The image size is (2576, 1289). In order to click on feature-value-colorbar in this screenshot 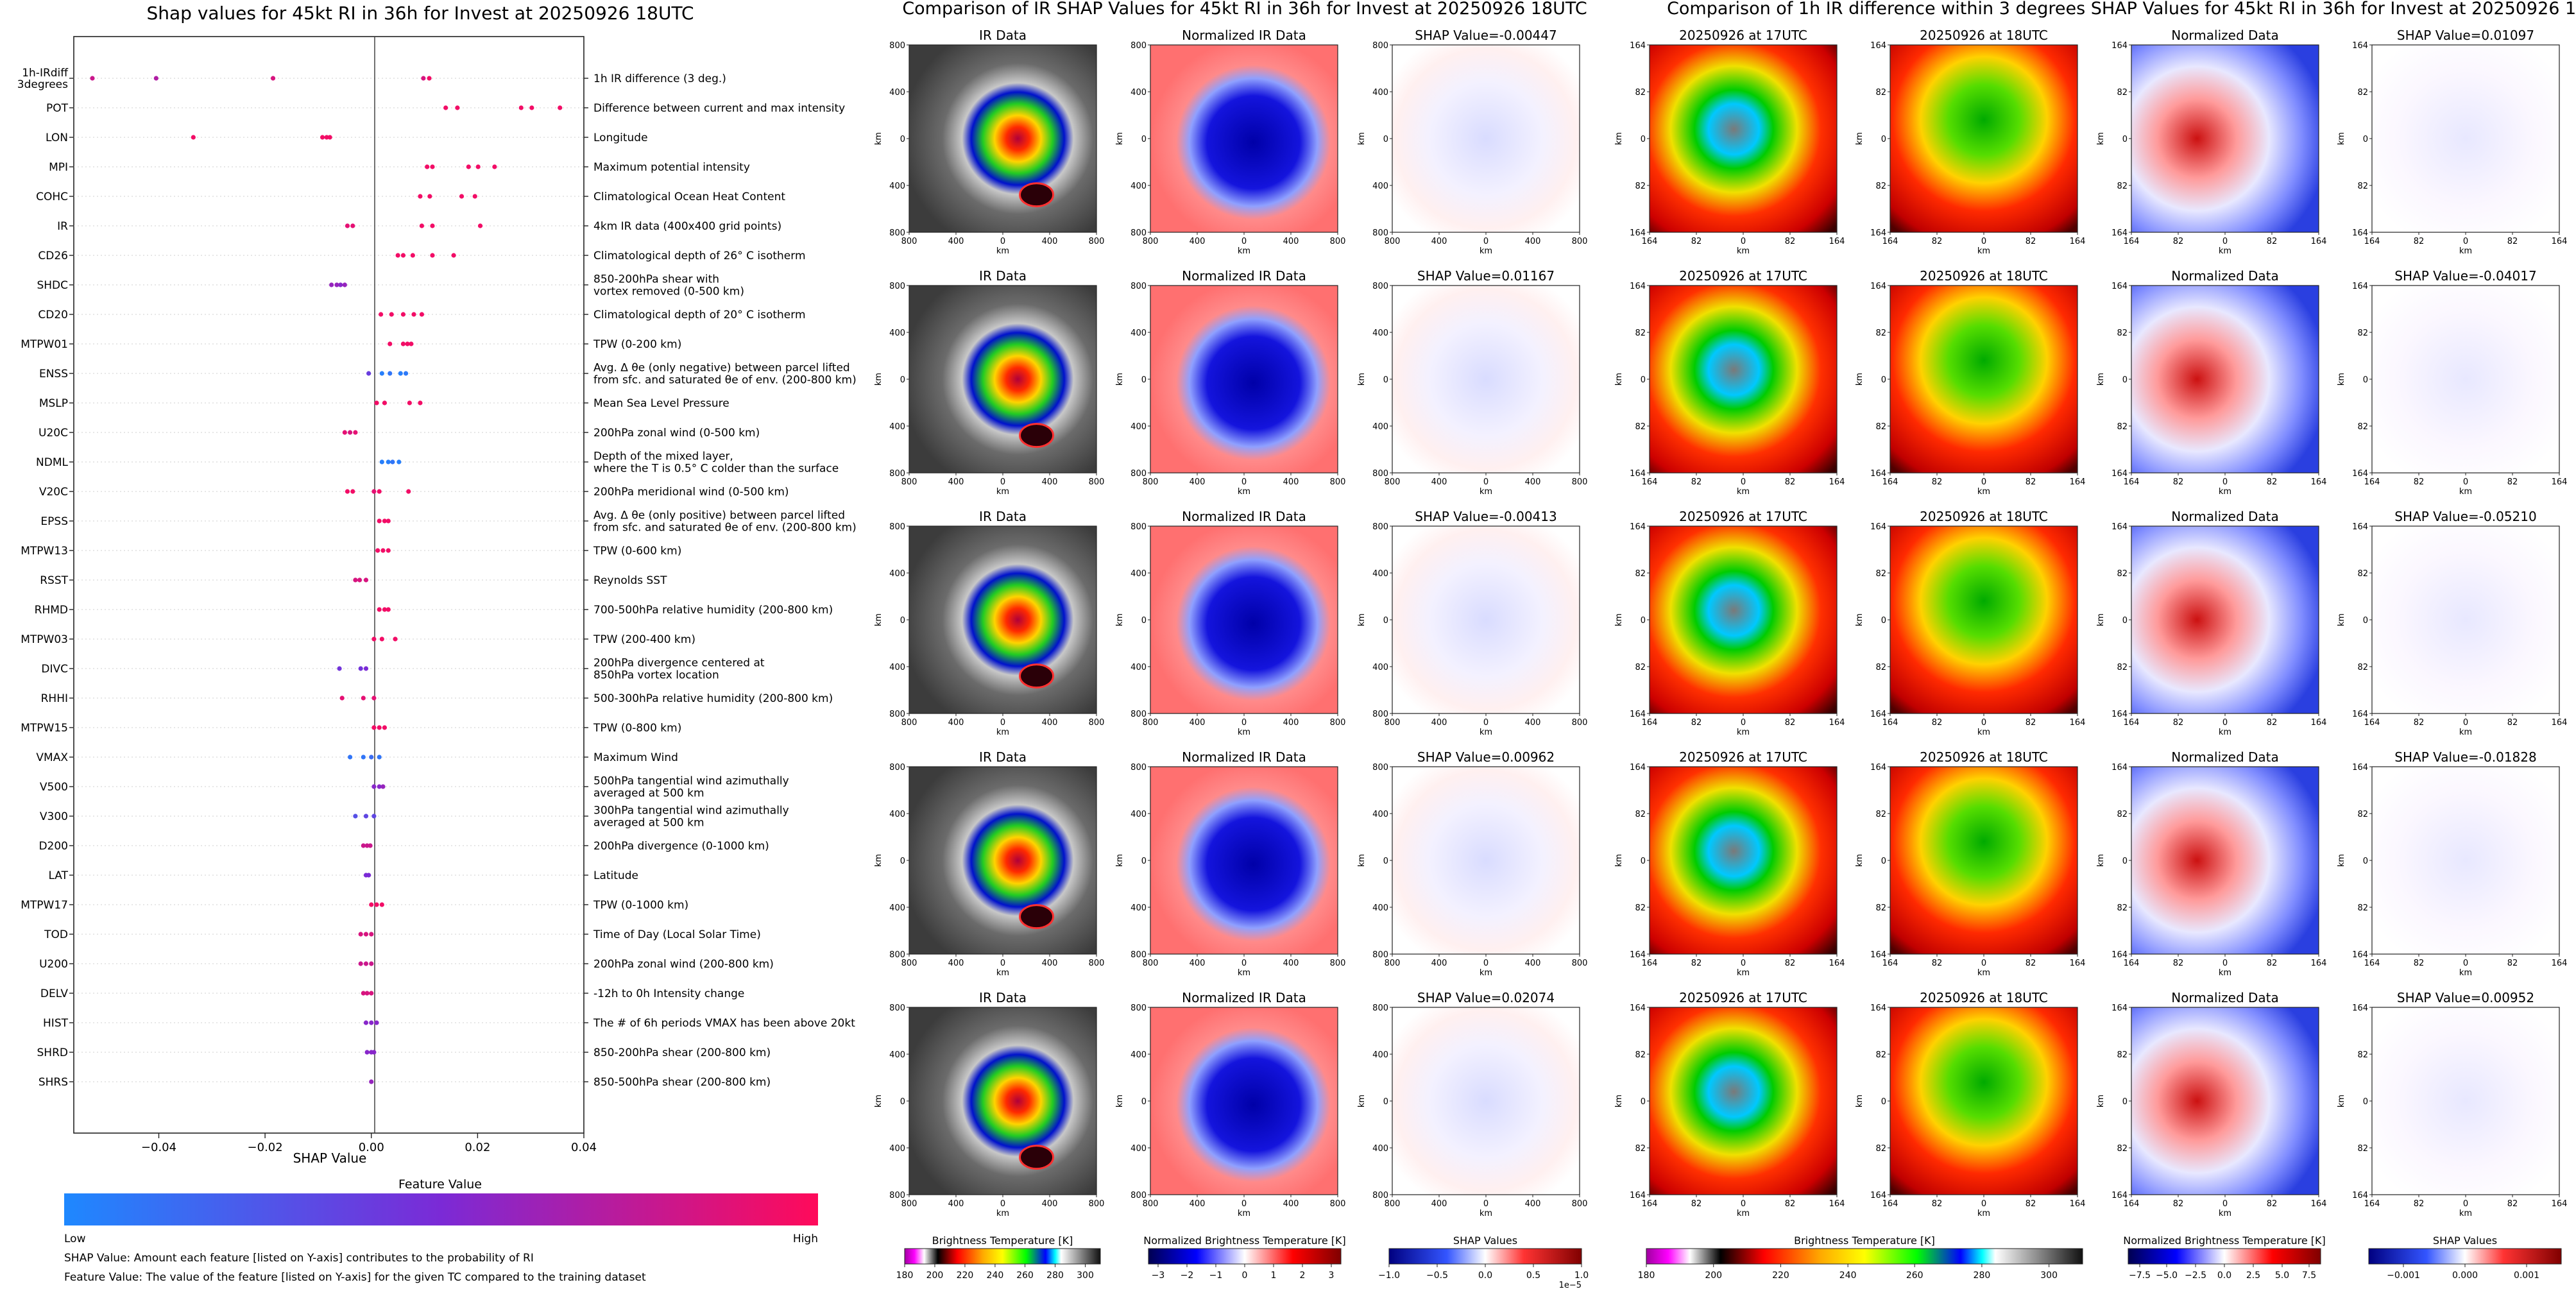, I will do `click(441, 1209)`.